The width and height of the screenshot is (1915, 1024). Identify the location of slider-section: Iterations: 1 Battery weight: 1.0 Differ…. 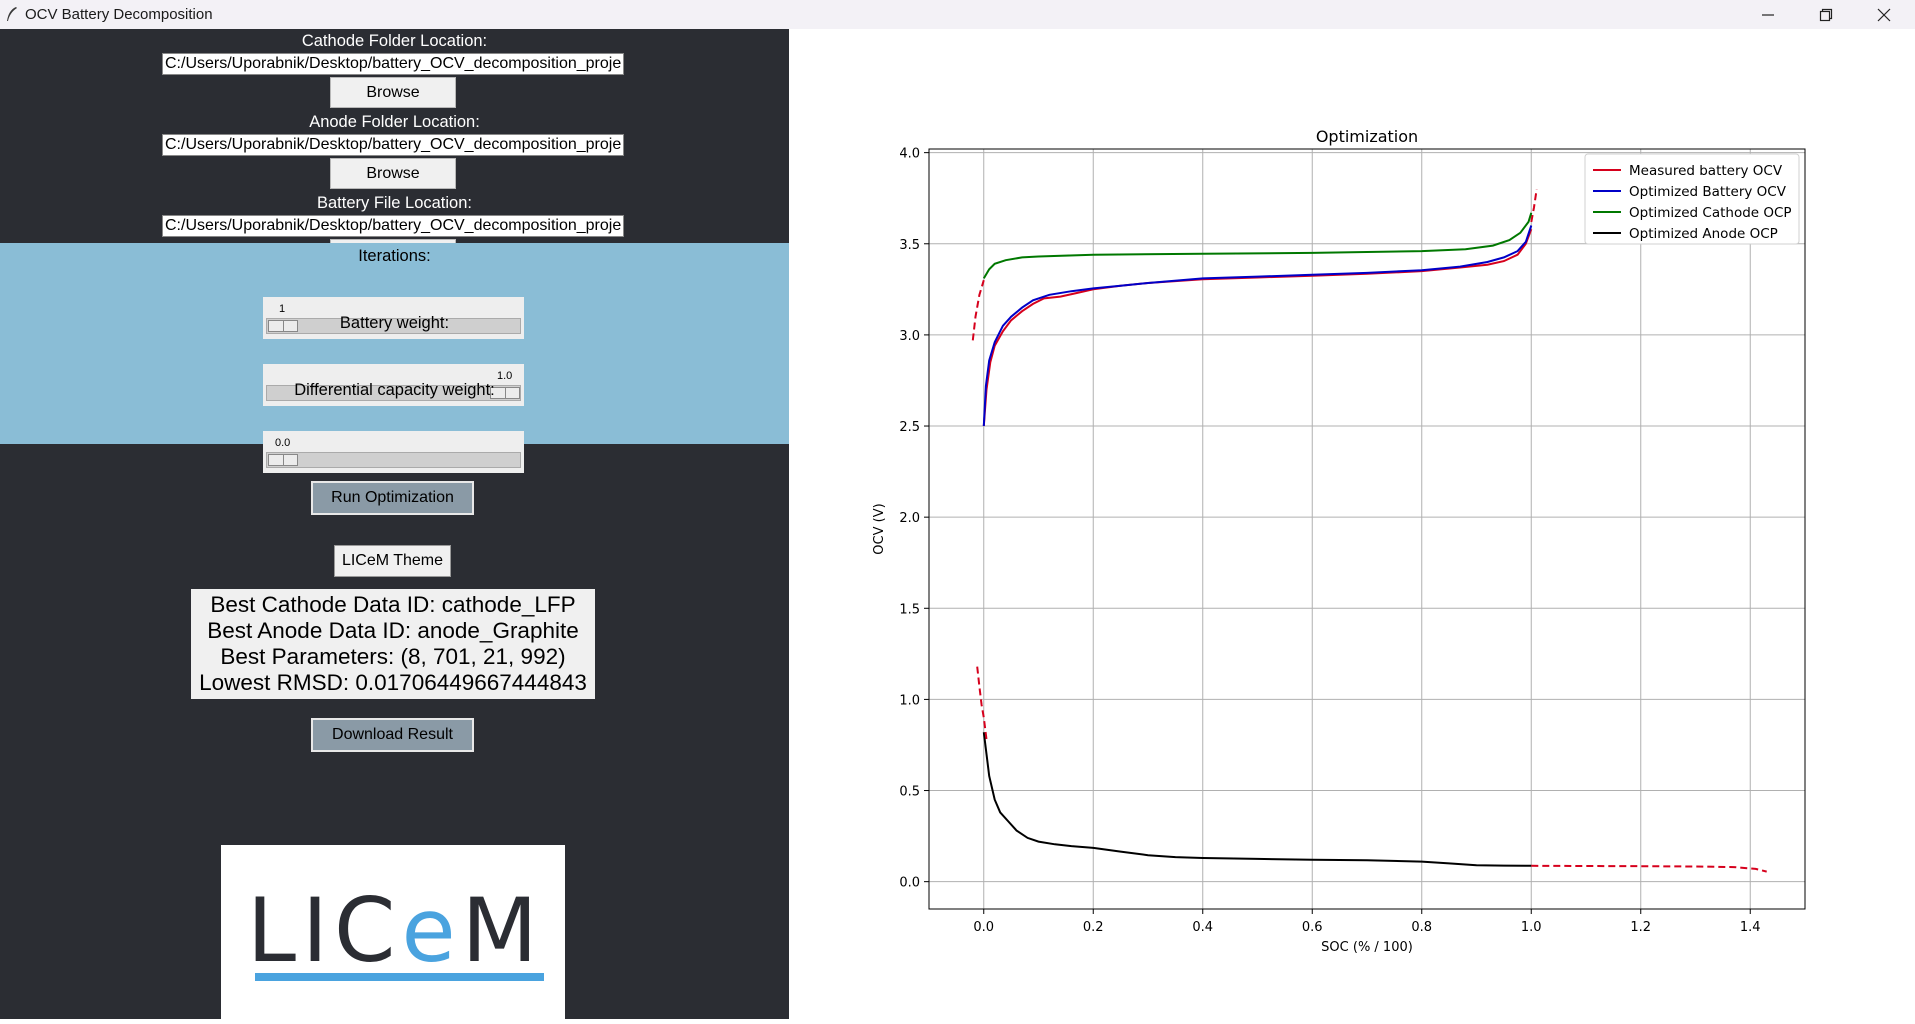
(394, 358).